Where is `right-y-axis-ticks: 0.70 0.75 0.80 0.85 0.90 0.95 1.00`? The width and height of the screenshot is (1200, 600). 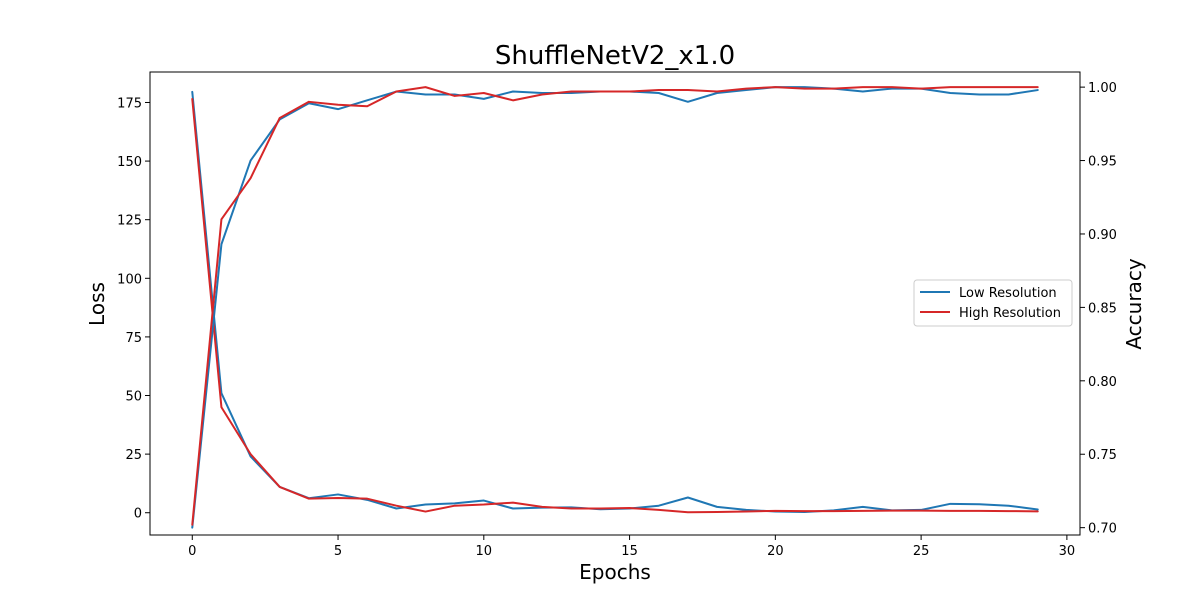
right-y-axis-ticks: 0.70 0.75 0.80 0.85 0.90 0.95 1.00 is located at coordinates (1098, 309).